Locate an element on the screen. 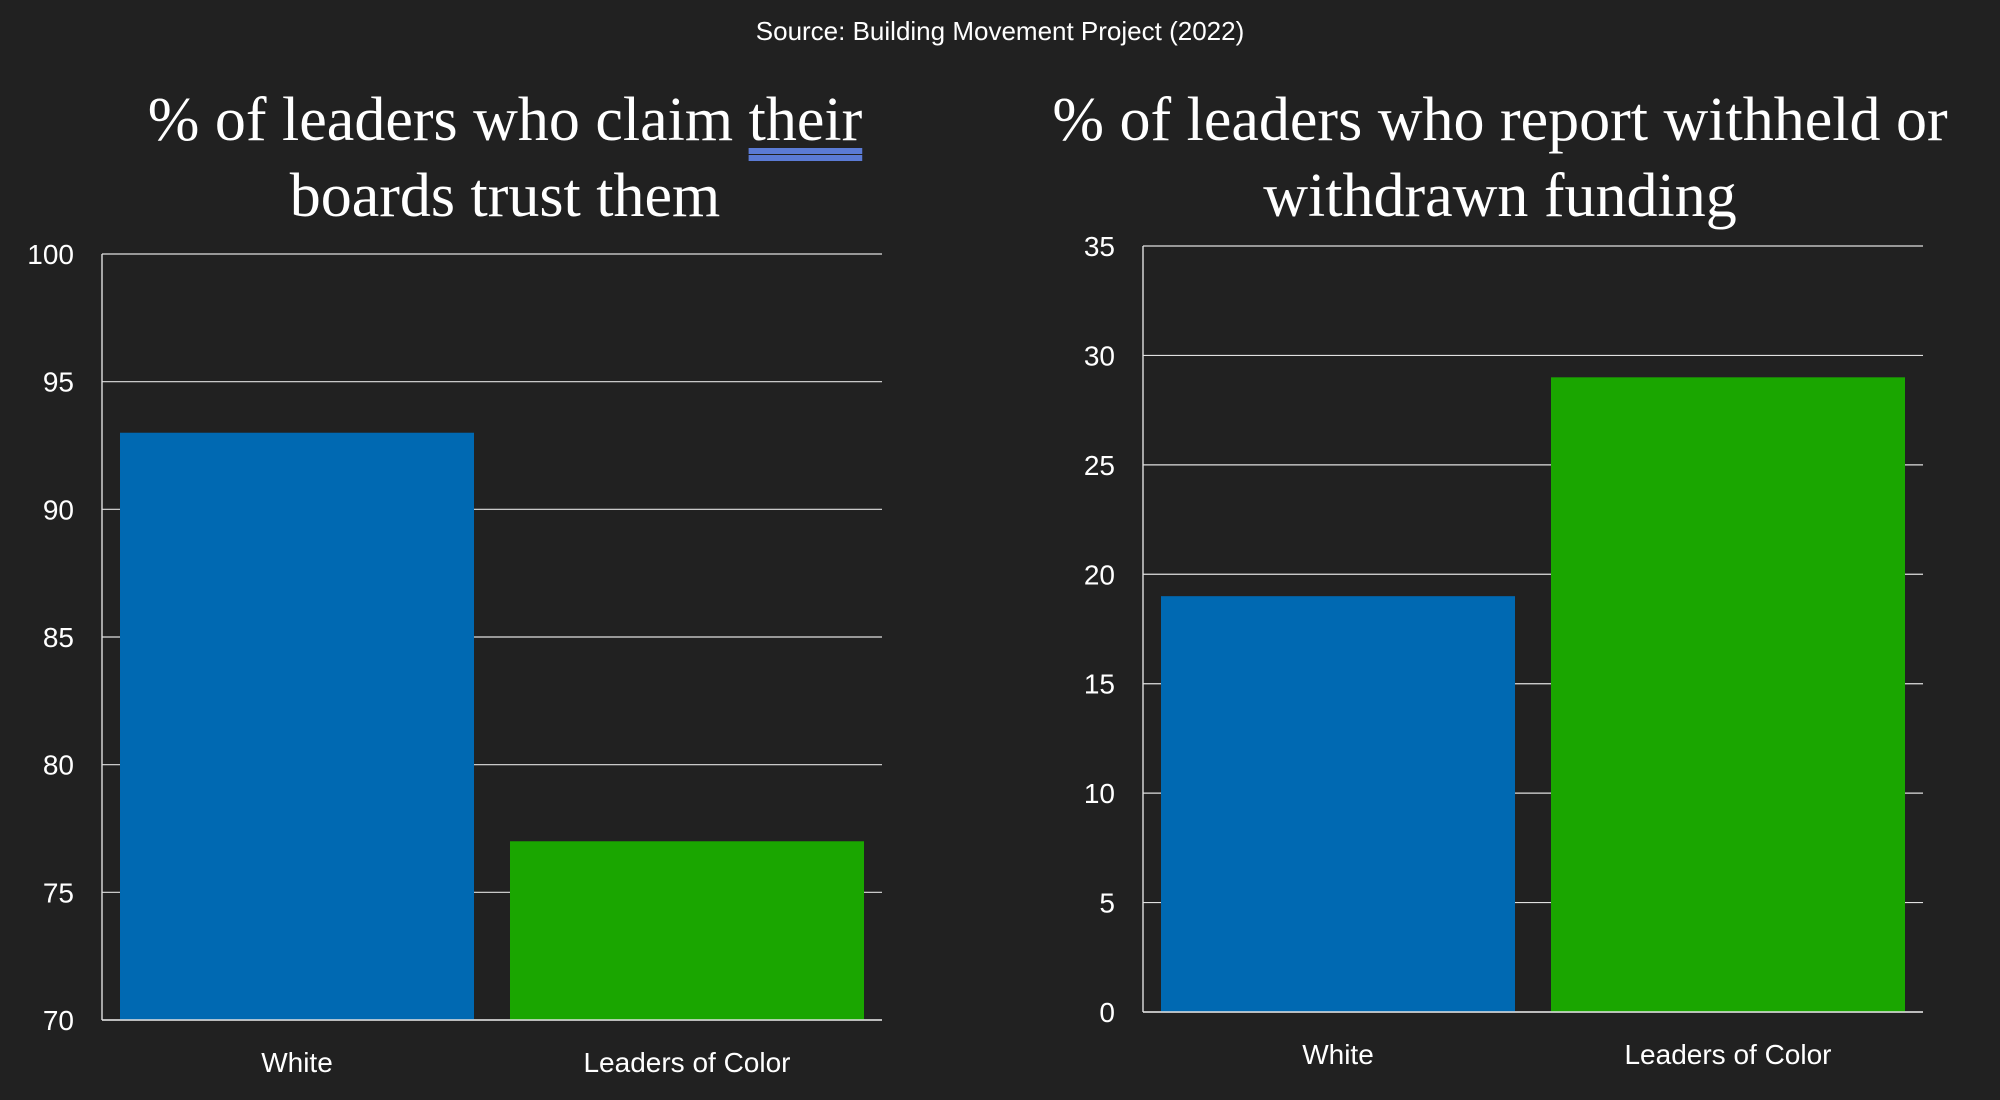 Image resolution: width=2000 pixels, height=1100 pixels. y-tick-label: 35 is located at coordinates (1099, 246).